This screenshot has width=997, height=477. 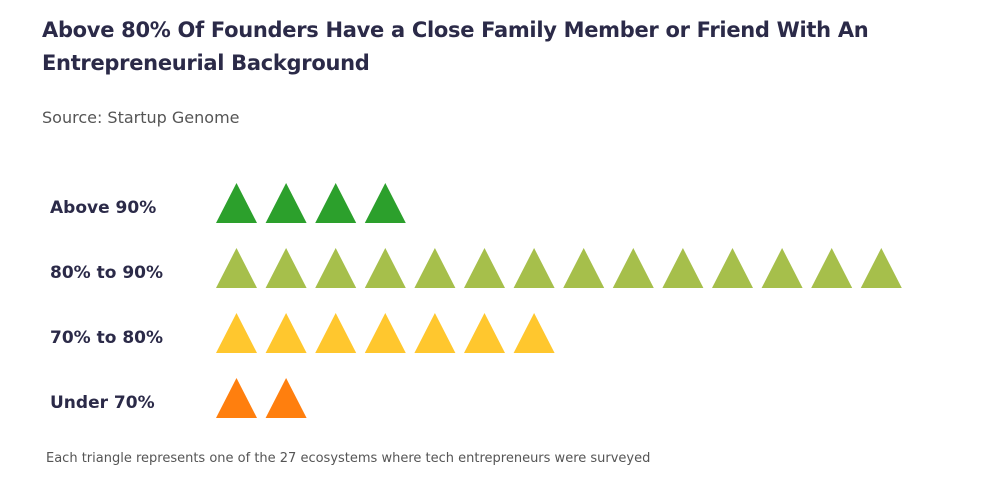 I want to click on category-label: 70% to 80%, so click(x=107, y=338).